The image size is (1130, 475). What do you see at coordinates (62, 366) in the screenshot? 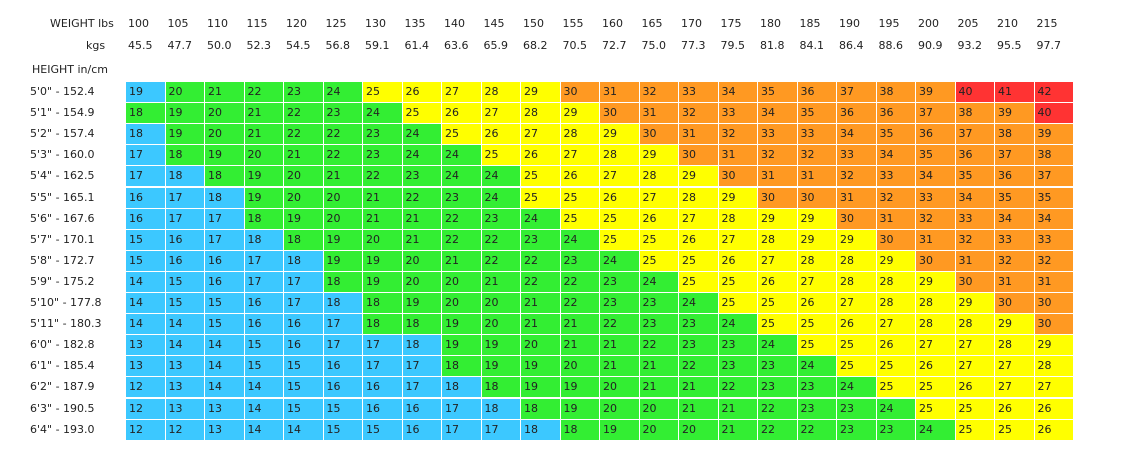
I see `height-row-label: 6'1" - 185.4` at bounding box center [62, 366].